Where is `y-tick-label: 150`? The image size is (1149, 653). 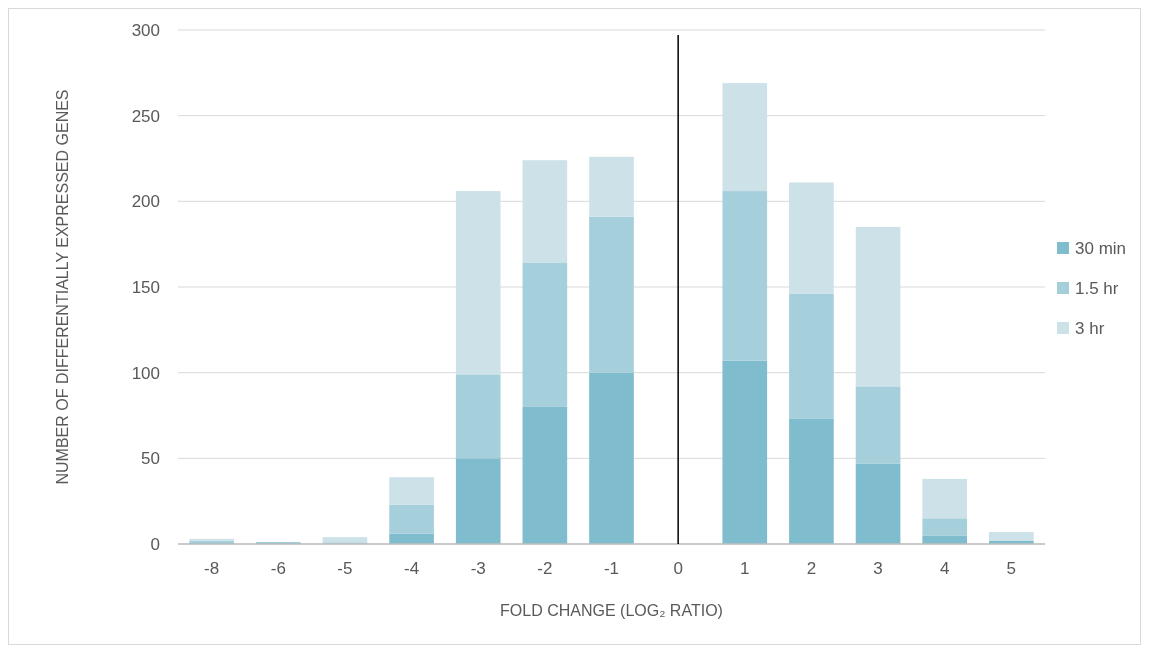 y-tick-label: 150 is located at coordinates (145, 287).